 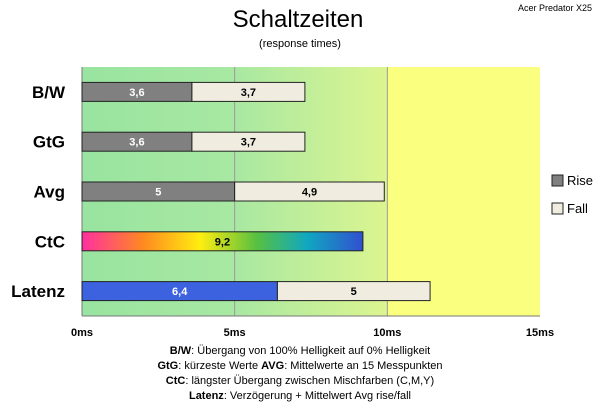 What do you see at coordinates (181, 351) in the screenshot?
I see `footnote-key: B/W` at bounding box center [181, 351].